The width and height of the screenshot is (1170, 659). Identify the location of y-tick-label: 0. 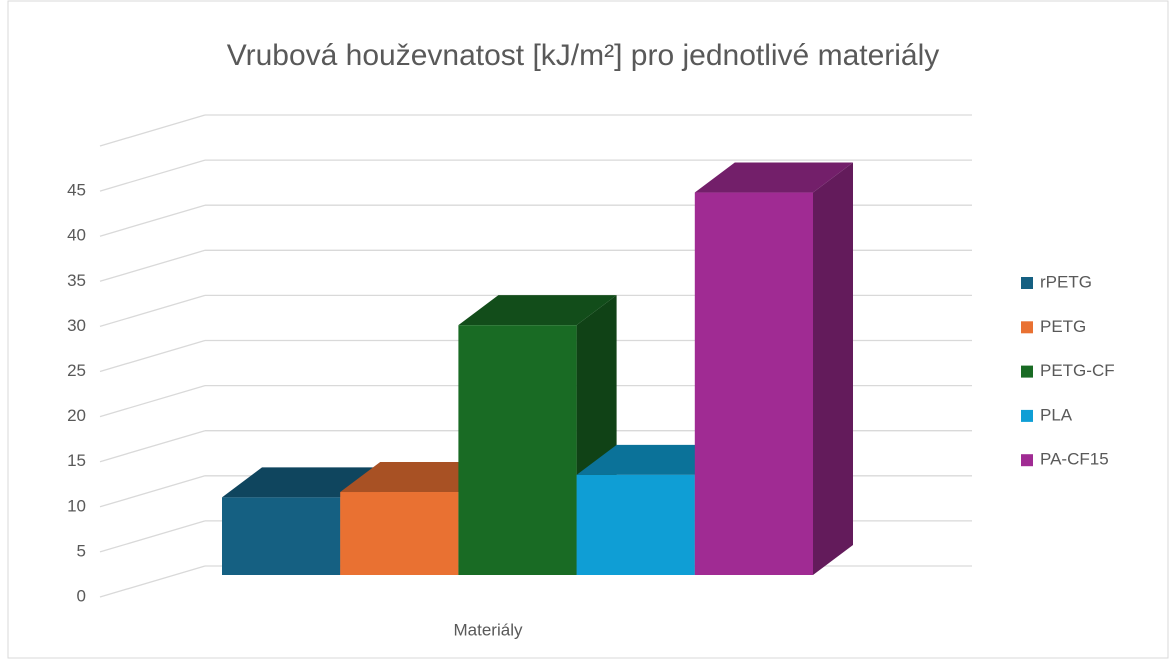
(81, 595).